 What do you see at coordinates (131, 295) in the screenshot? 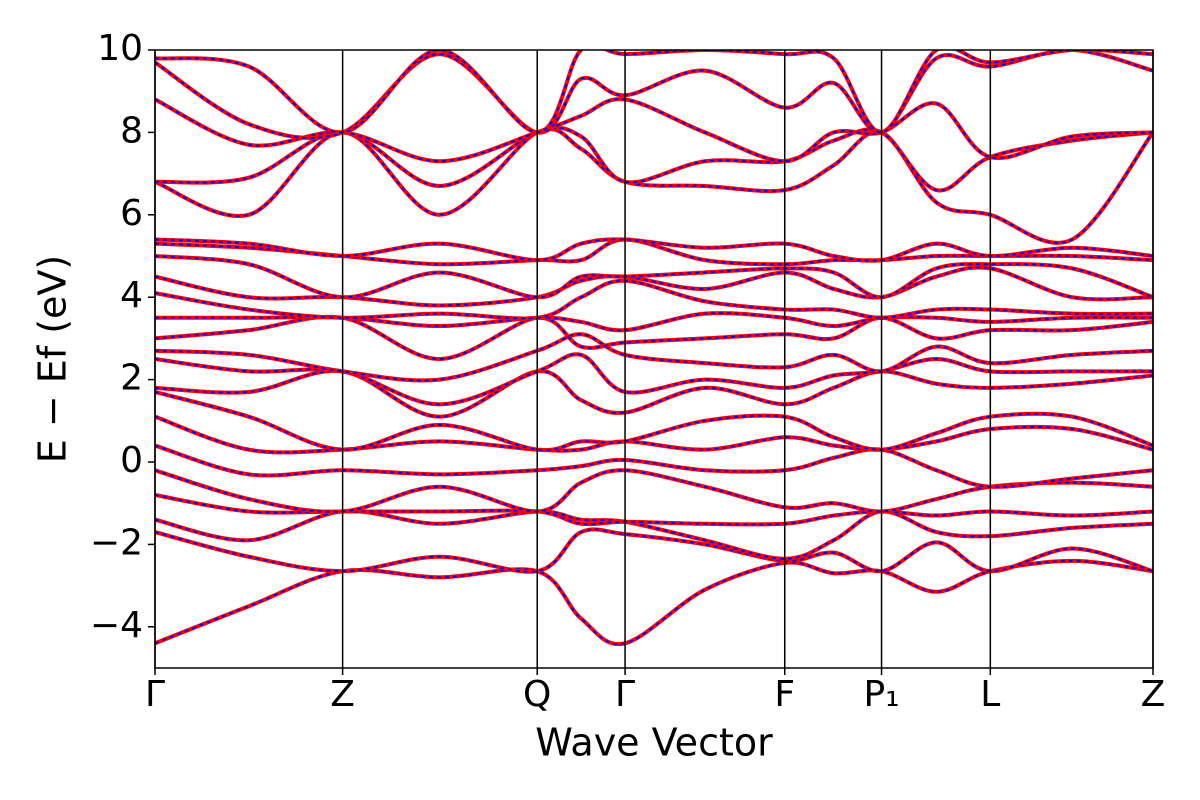
I see `y-tick-label: 4` at bounding box center [131, 295].